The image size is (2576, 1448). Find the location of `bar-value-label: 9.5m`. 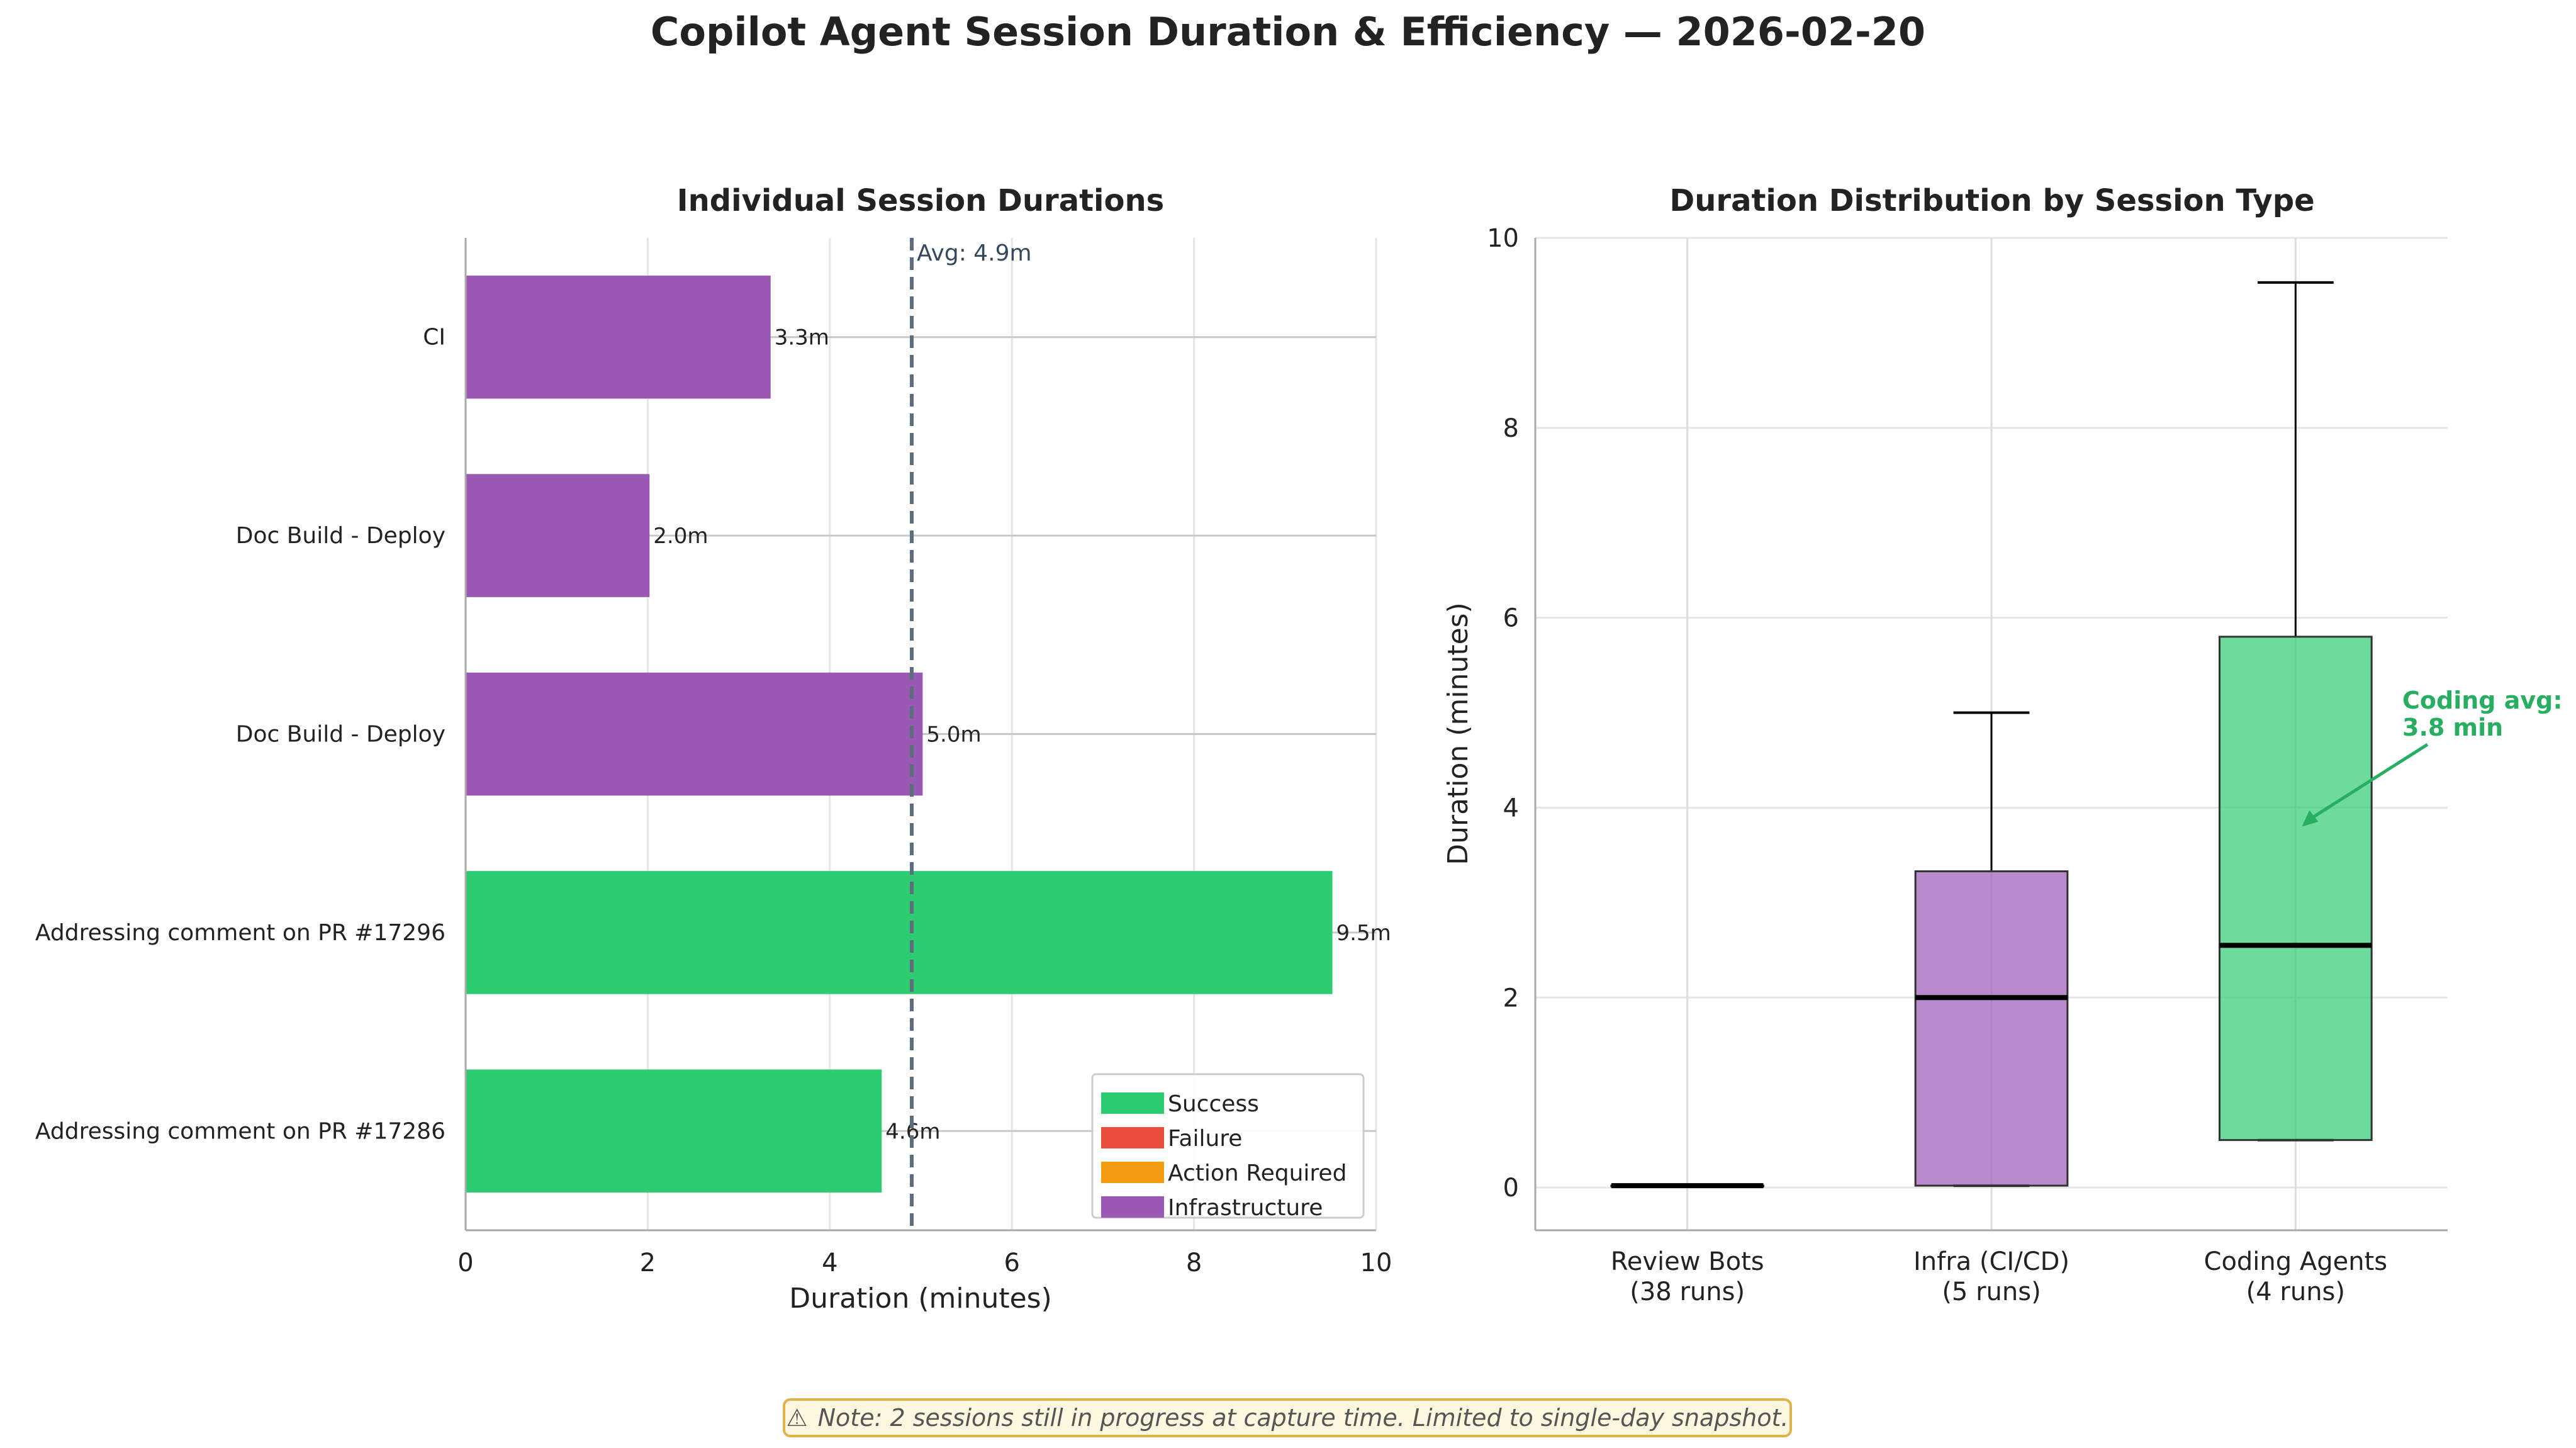

bar-value-label: 9.5m is located at coordinates (1363, 933).